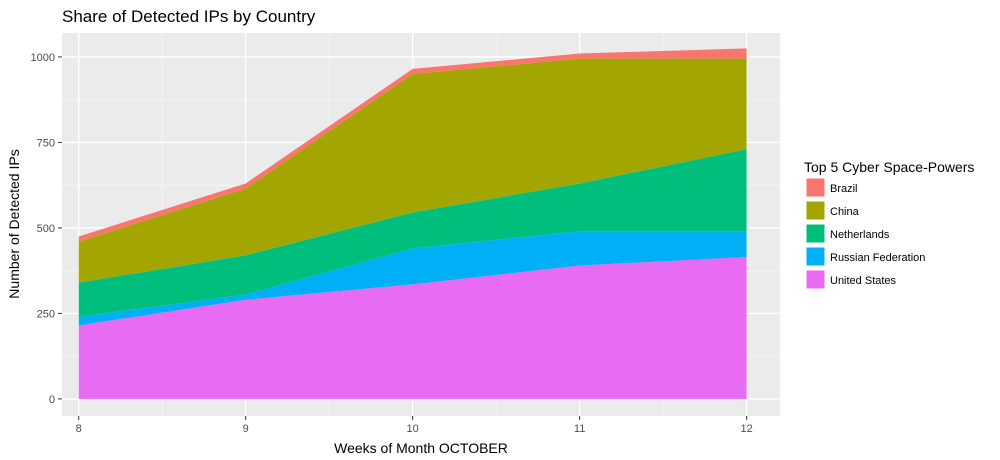  What do you see at coordinates (189, 16) in the screenshot?
I see `chart-title: Share of Detected IPs by Country` at bounding box center [189, 16].